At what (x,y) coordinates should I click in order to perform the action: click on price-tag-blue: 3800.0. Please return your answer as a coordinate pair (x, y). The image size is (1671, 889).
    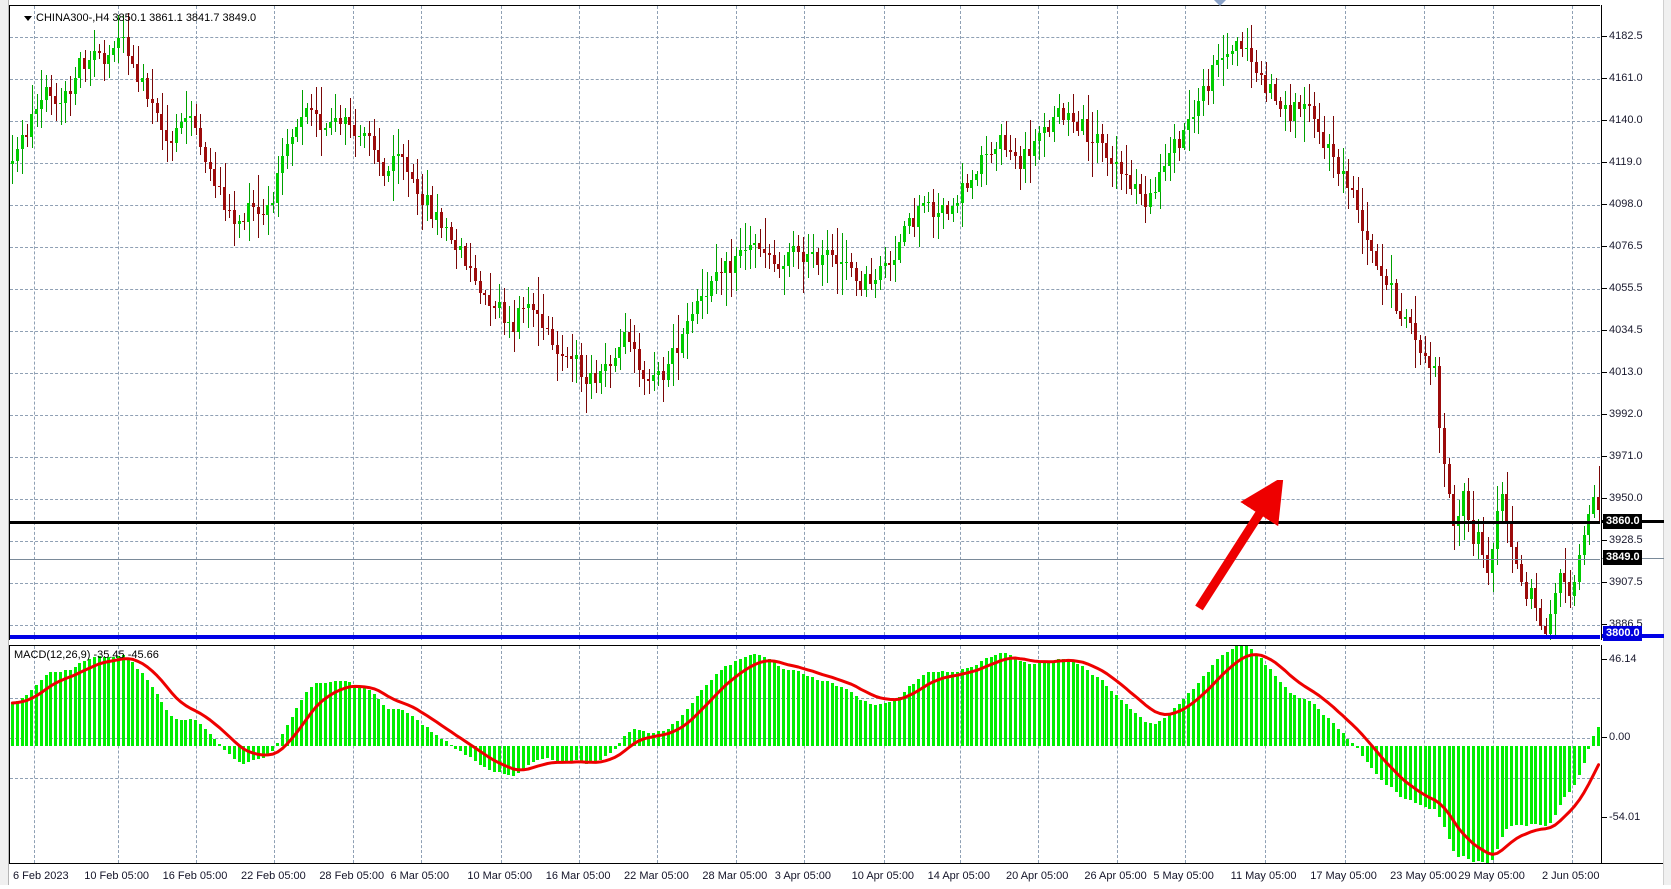
    Looking at the image, I should click on (1622, 633).